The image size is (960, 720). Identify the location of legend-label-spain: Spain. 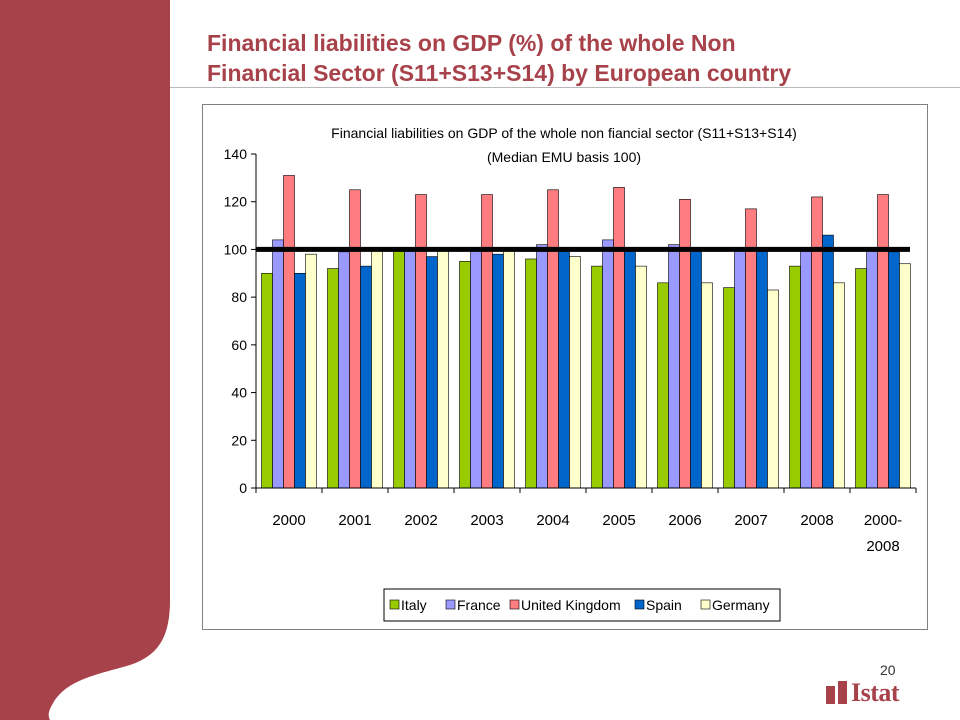
(664, 605).